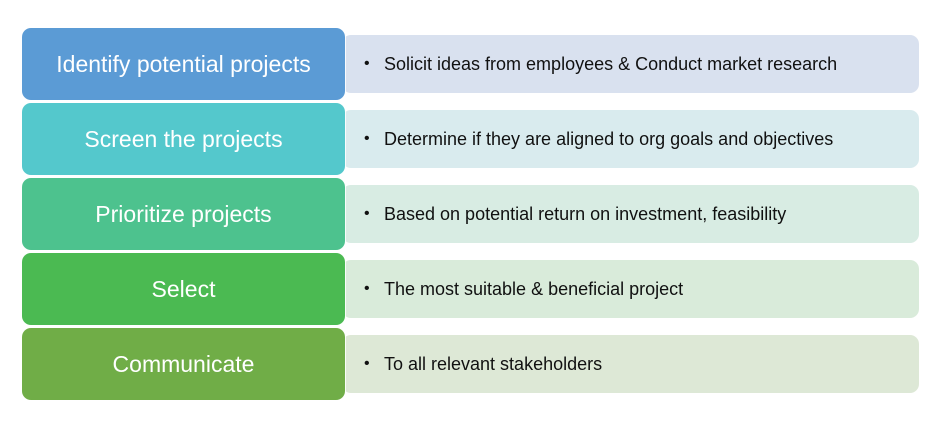 This screenshot has width=939, height=428. I want to click on detail-box-communicate: • To all relevant stakeholders, so click(630, 364).